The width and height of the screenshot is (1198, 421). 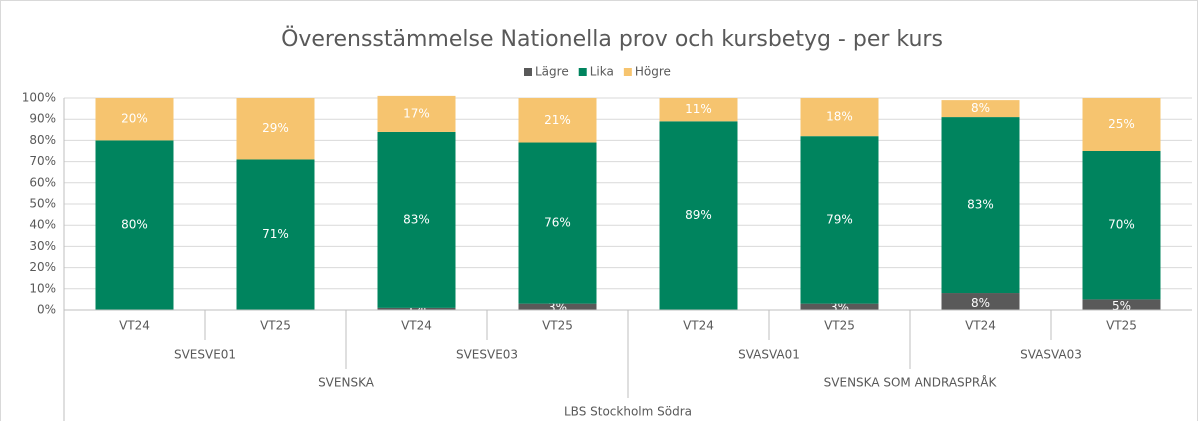 What do you see at coordinates (46, 310) in the screenshot?
I see `y-tick-label: 0%` at bounding box center [46, 310].